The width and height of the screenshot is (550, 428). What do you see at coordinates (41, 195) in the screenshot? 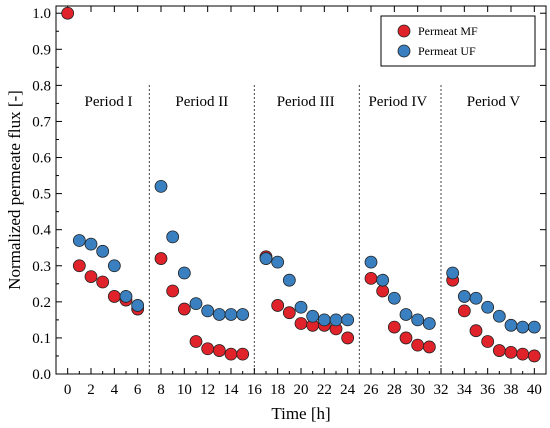
I see `y-tick-label: 0.5` at bounding box center [41, 195].